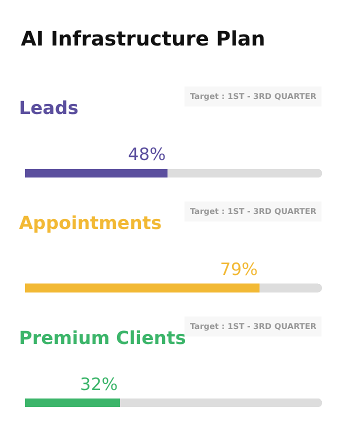 Image resolution: width=347 pixels, height=430 pixels. Describe the element at coordinates (143, 38) in the screenshot. I see `chart-title: AI Infrastructure Plan` at that location.